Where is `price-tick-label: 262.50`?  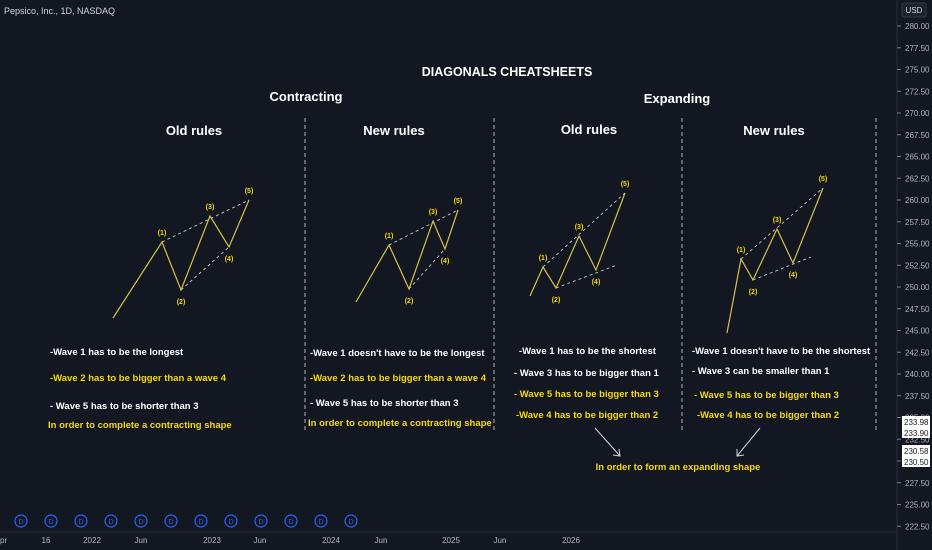
price-tick-label: 262.50 is located at coordinates (917, 178).